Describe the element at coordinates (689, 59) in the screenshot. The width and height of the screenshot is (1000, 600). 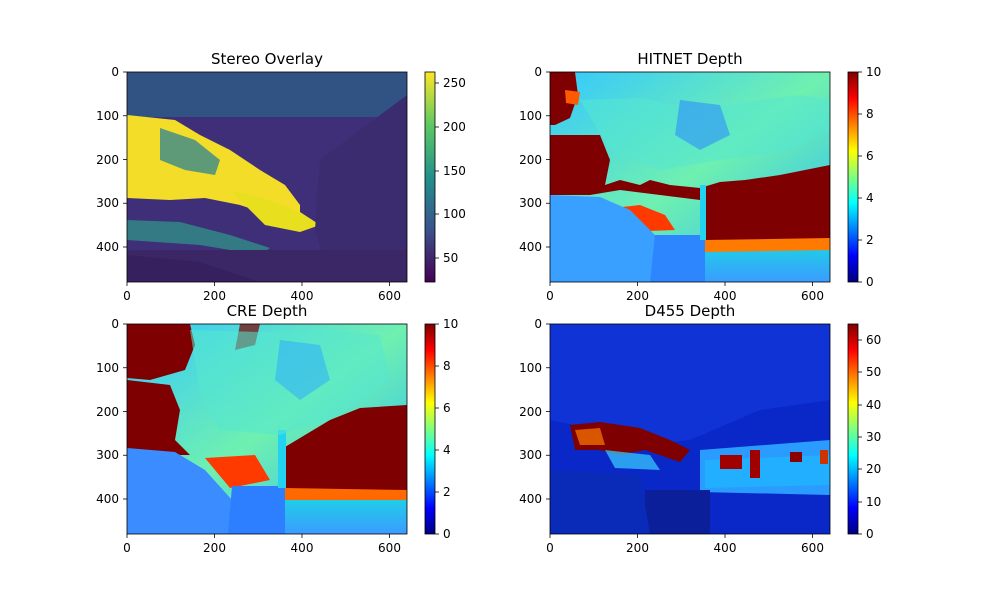
I see `panel-title: HITNET Depth` at that location.